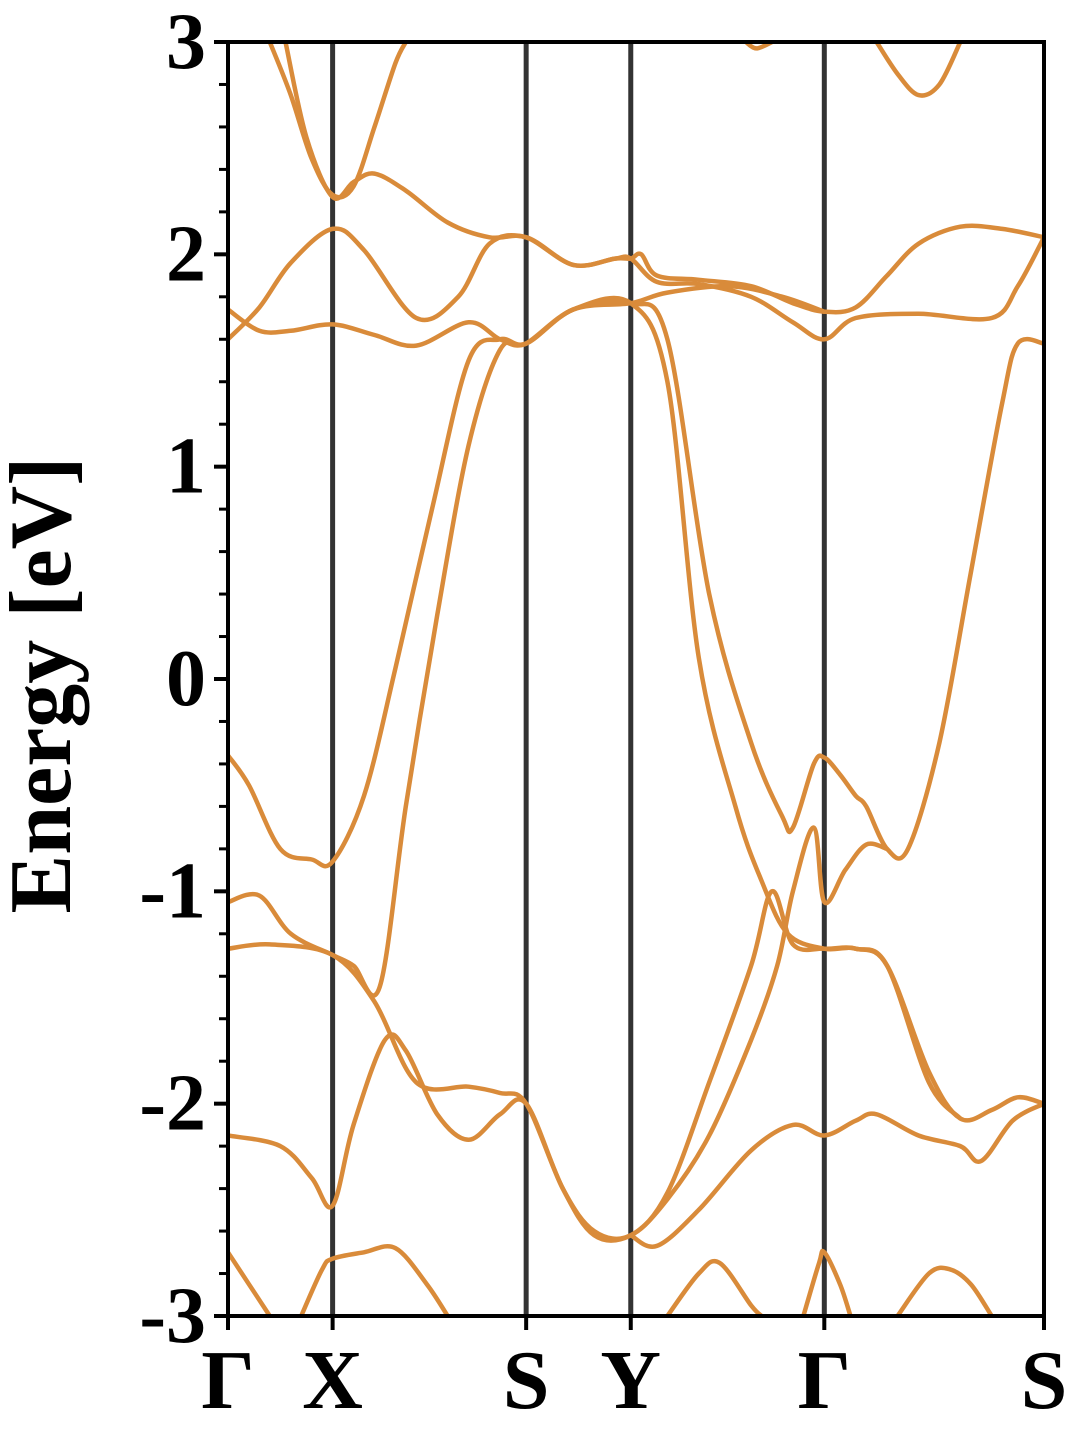  What do you see at coordinates (172, 1104) in the screenshot?
I see `y-tick-label: -2` at bounding box center [172, 1104].